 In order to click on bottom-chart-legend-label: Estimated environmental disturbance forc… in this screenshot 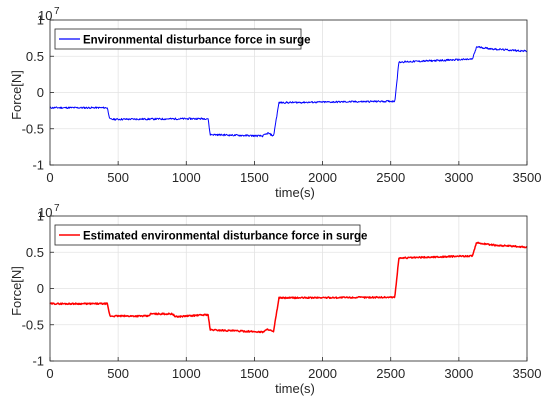, I will do `click(225, 237)`.